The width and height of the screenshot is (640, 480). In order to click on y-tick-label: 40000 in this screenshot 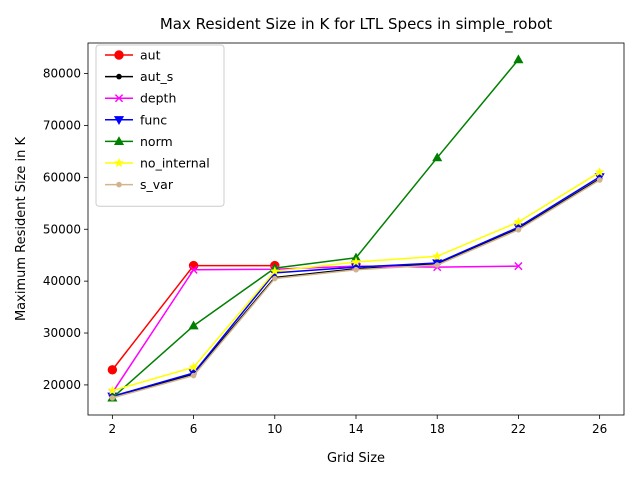, I will do `click(62, 281)`.